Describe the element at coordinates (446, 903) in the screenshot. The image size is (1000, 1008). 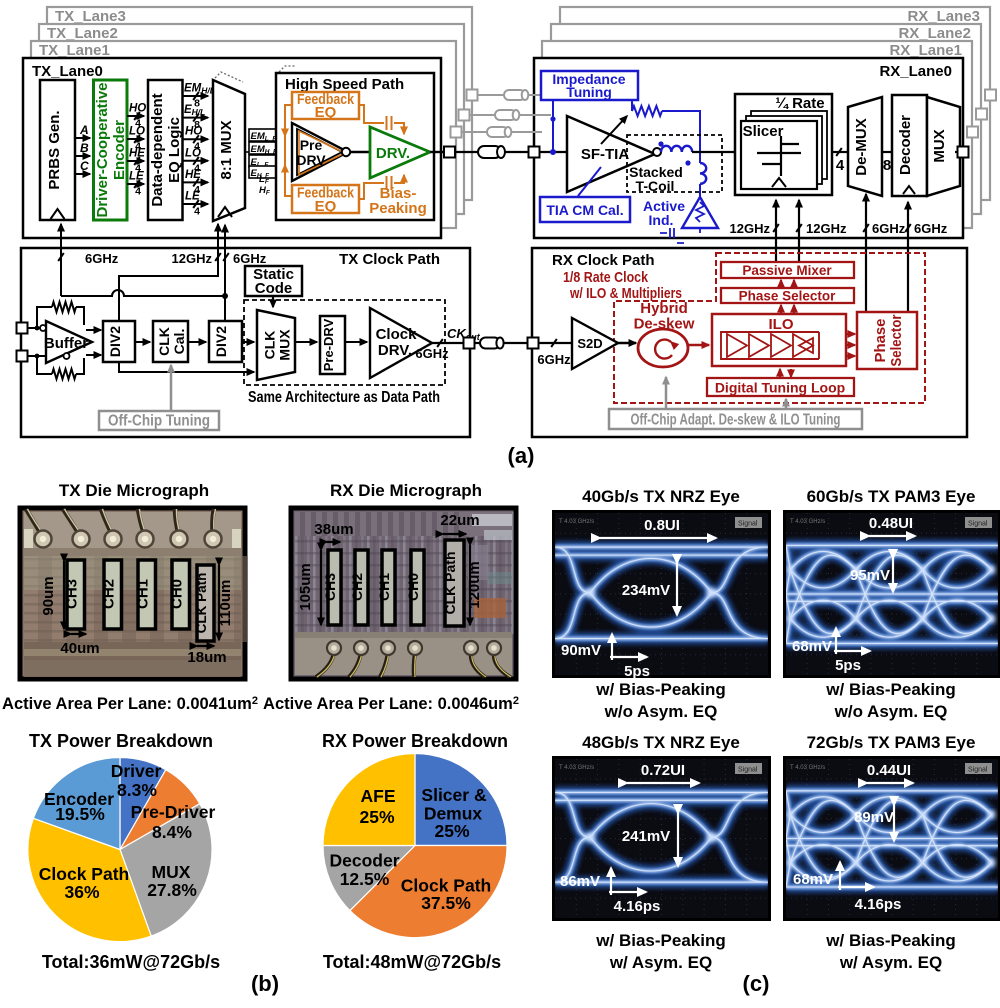
I see `svg-text: 37.5%` at that location.